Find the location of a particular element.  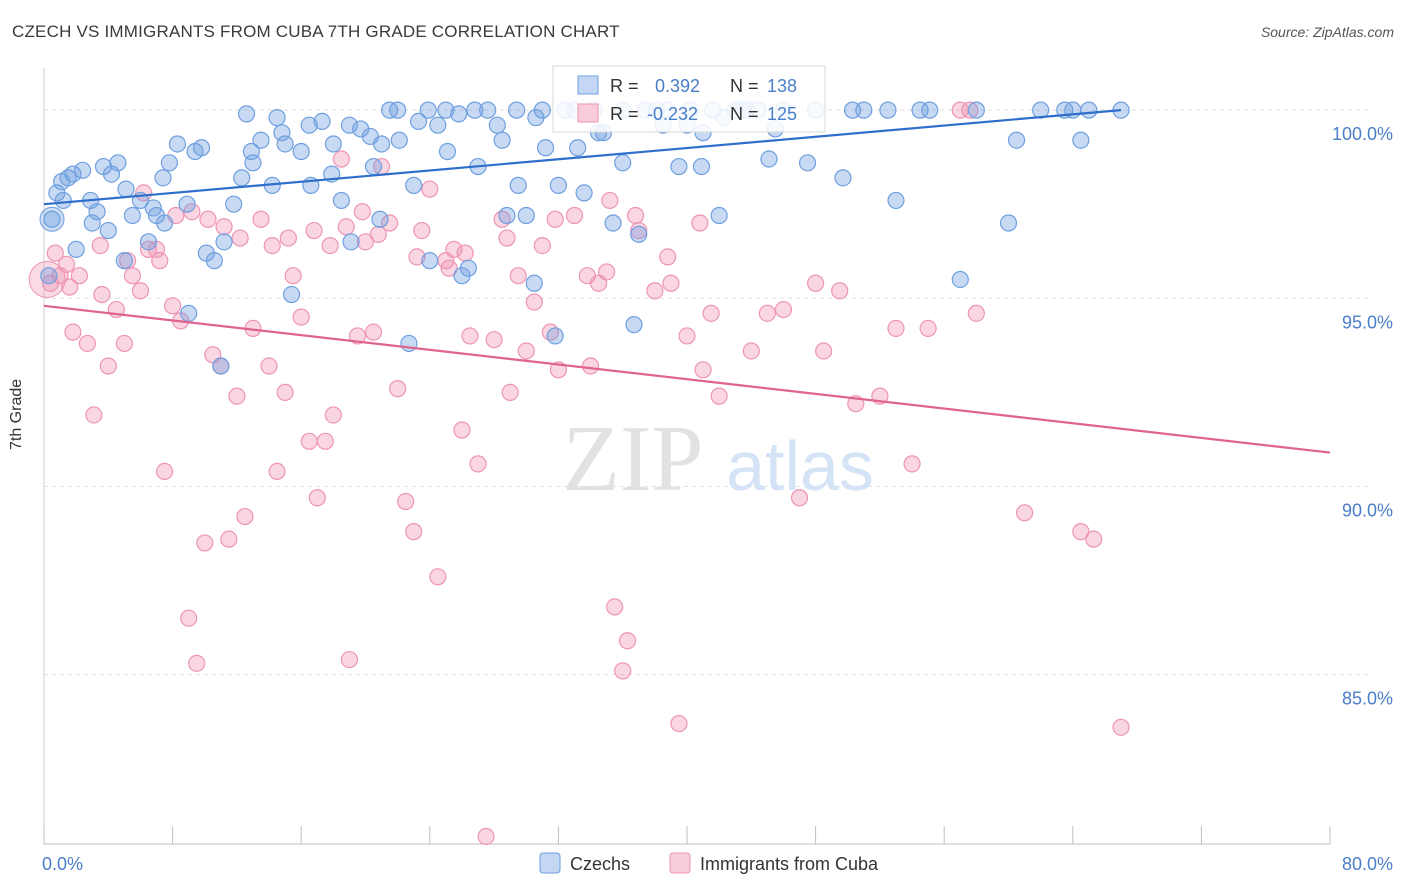

stats-legend: R = 0.392 N = 138 R = -0.232 N = 125 is located at coordinates (689, 99).